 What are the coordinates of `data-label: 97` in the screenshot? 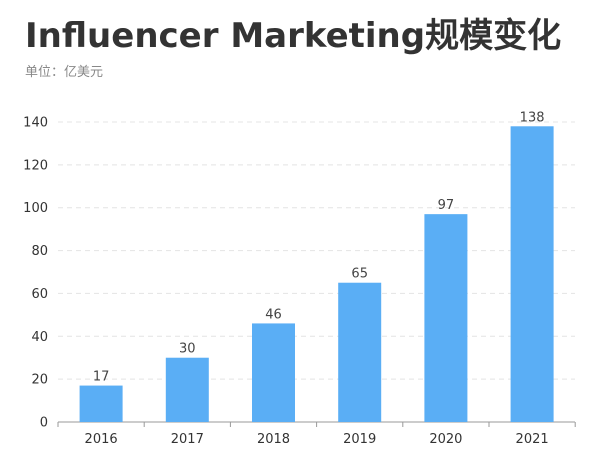 It's located at (446, 205).